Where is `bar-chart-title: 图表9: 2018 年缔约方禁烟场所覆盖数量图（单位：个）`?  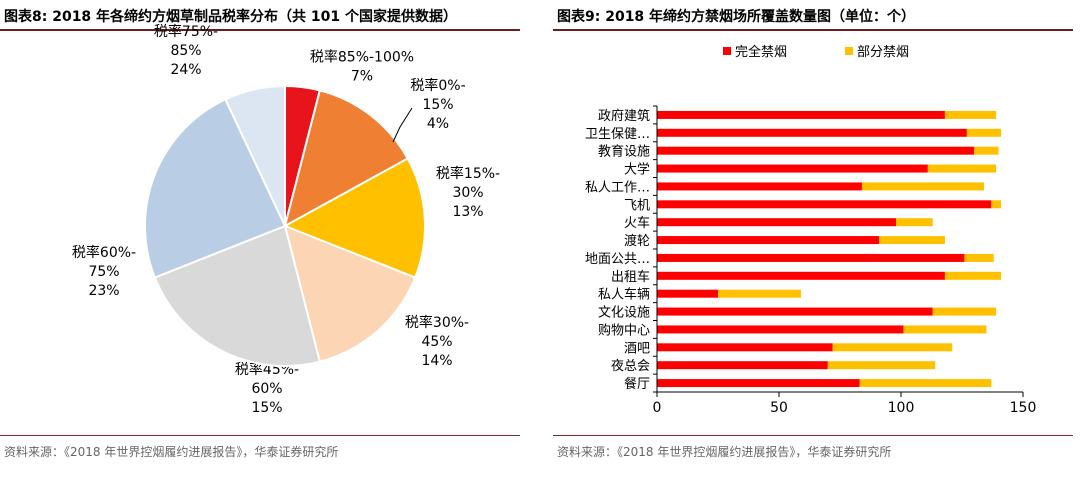
bar-chart-title: 图表9: 2018 年缔约方禁烟场所覆盖数量图（单位：个） is located at coordinates (736, 17).